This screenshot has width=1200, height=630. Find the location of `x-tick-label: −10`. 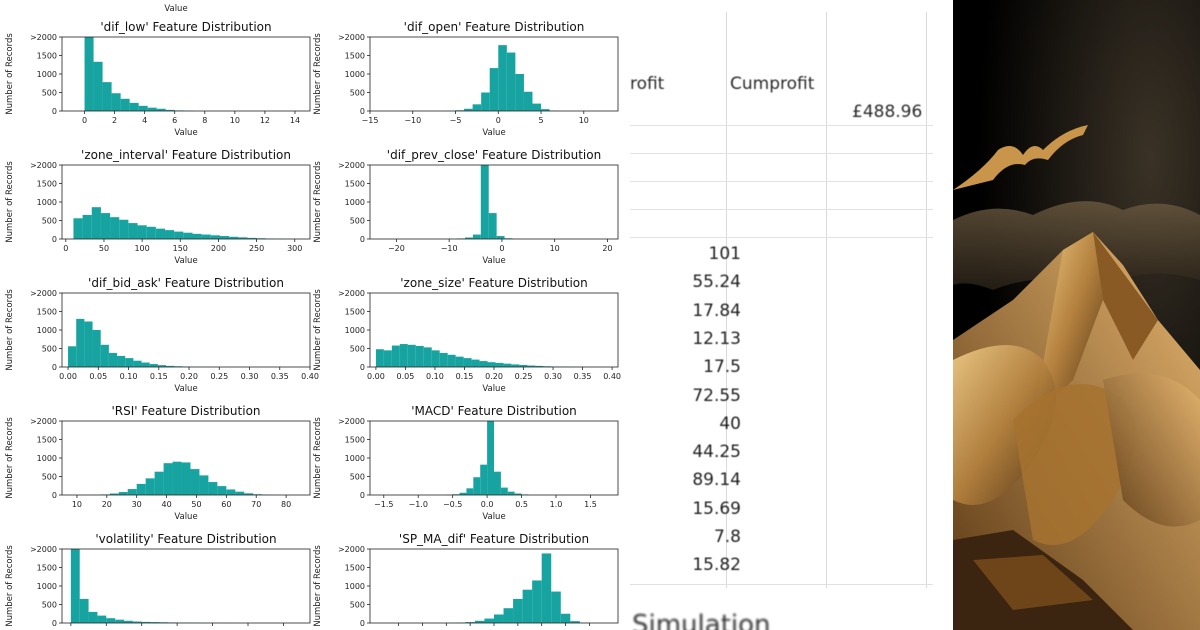

x-tick-label: −10 is located at coordinates (449, 248).